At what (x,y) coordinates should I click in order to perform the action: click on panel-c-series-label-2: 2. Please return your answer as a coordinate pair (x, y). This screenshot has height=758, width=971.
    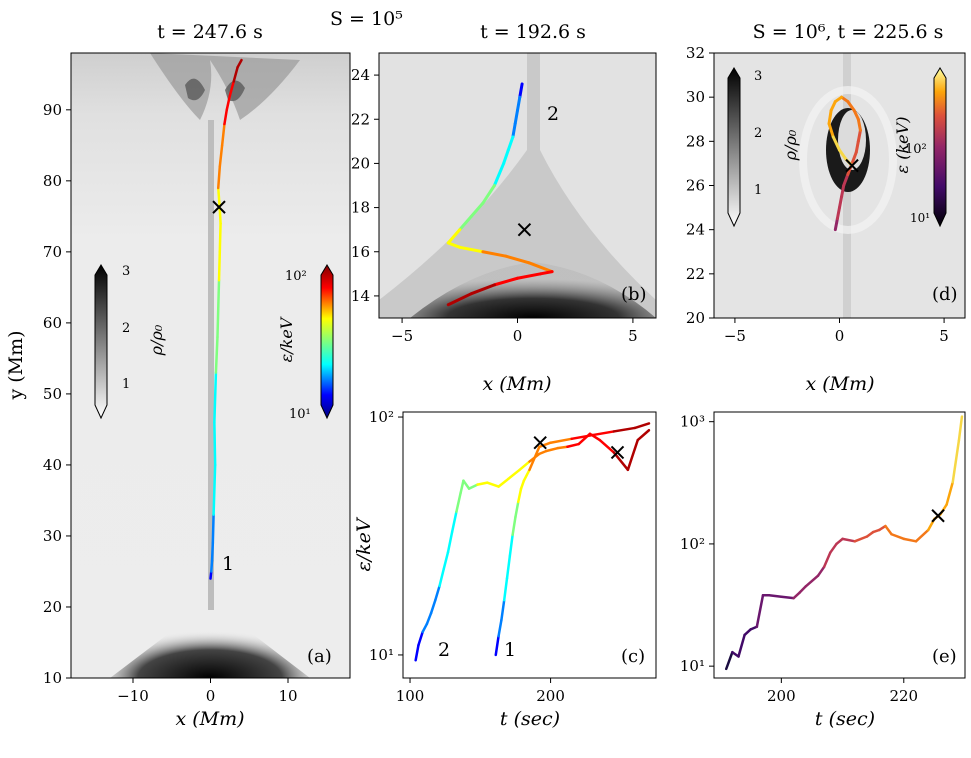
    Looking at the image, I should click on (444, 650).